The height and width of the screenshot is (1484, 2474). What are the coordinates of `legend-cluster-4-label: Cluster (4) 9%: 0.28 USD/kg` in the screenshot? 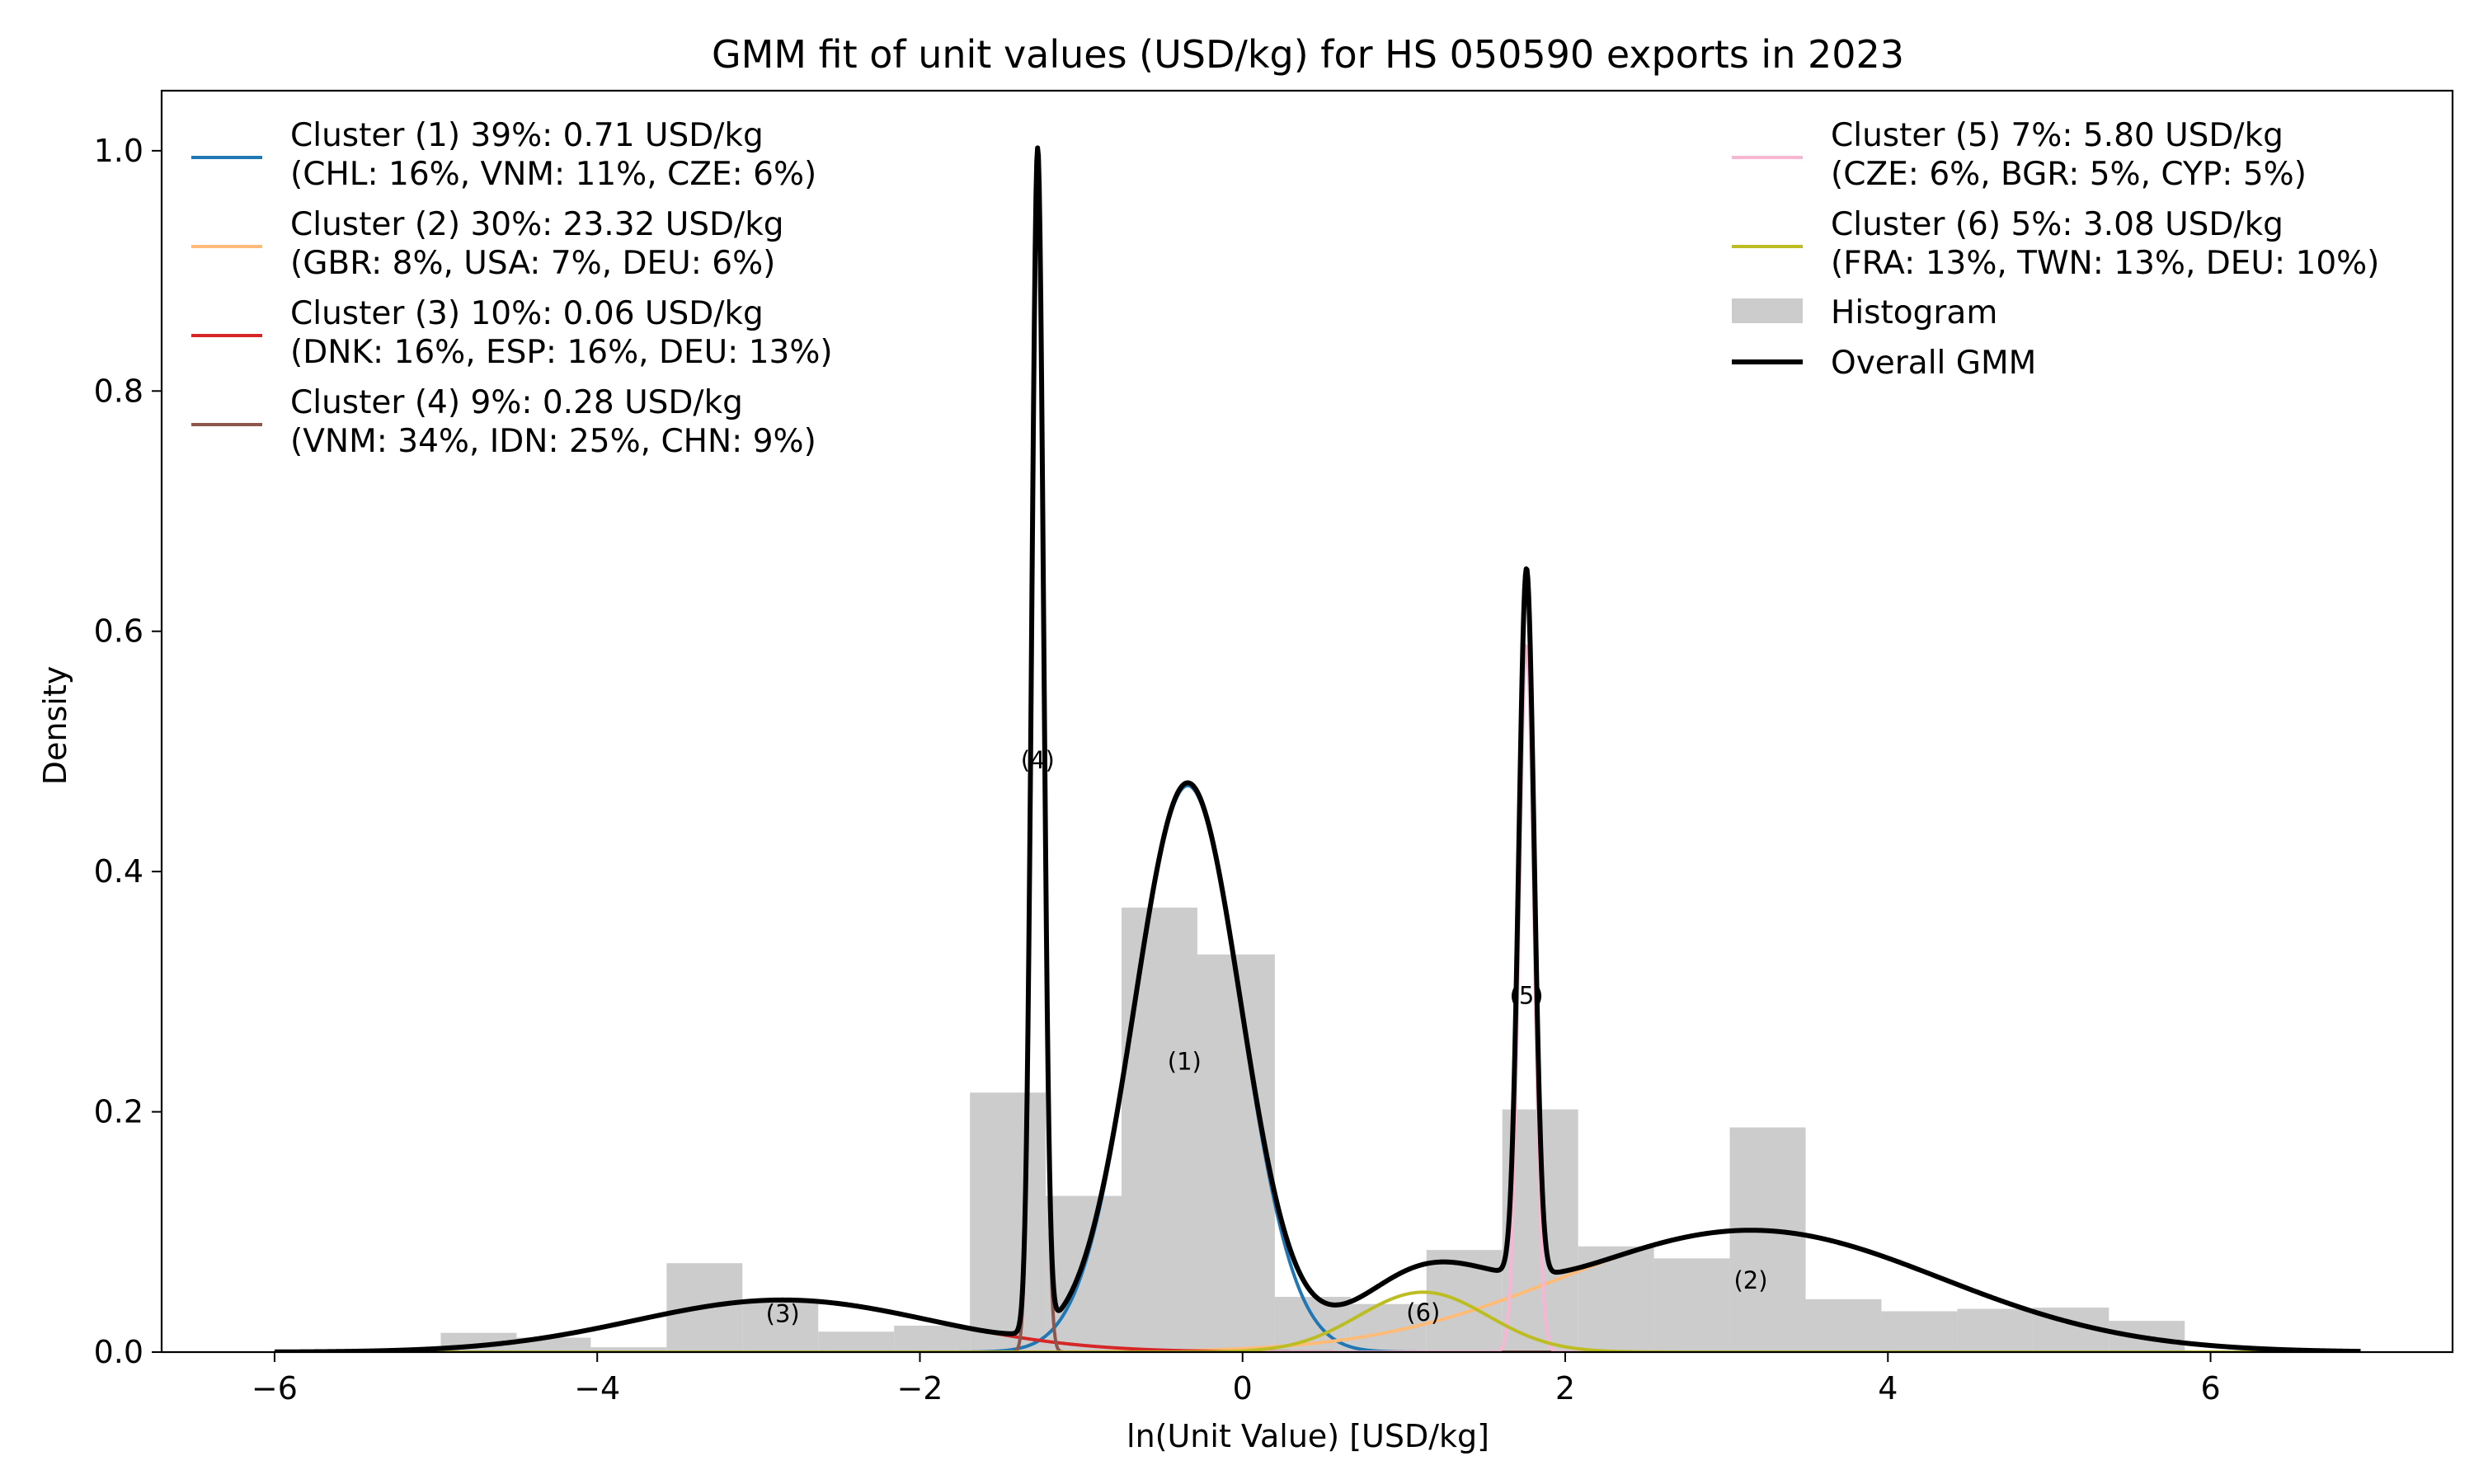 It's located at (516, 402).